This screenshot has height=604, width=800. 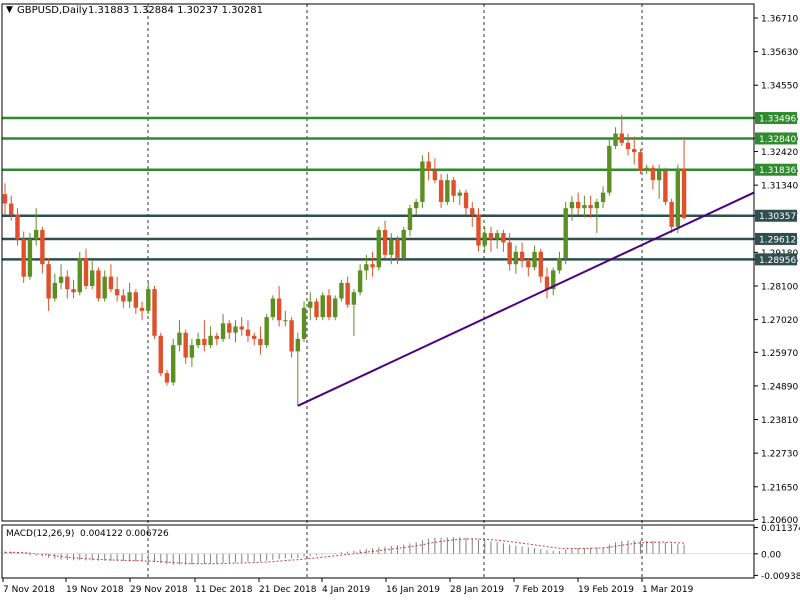 I want to click on price-tick-label: 1.31340, so click(x=779, y=187).